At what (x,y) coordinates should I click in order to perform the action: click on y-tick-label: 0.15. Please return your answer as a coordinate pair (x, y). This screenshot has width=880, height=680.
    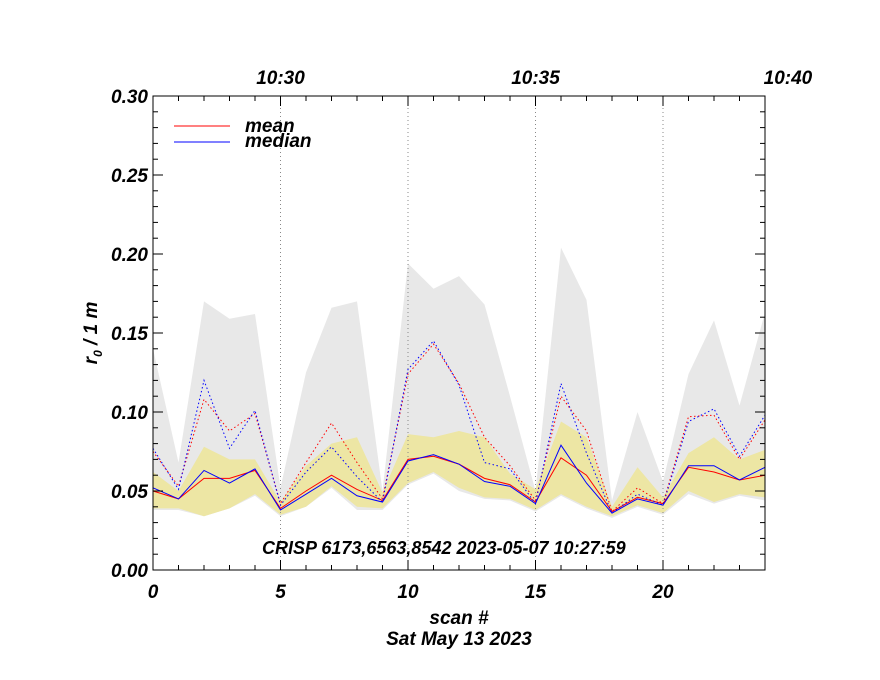
    Looking at the image, I should click on (129, 334).